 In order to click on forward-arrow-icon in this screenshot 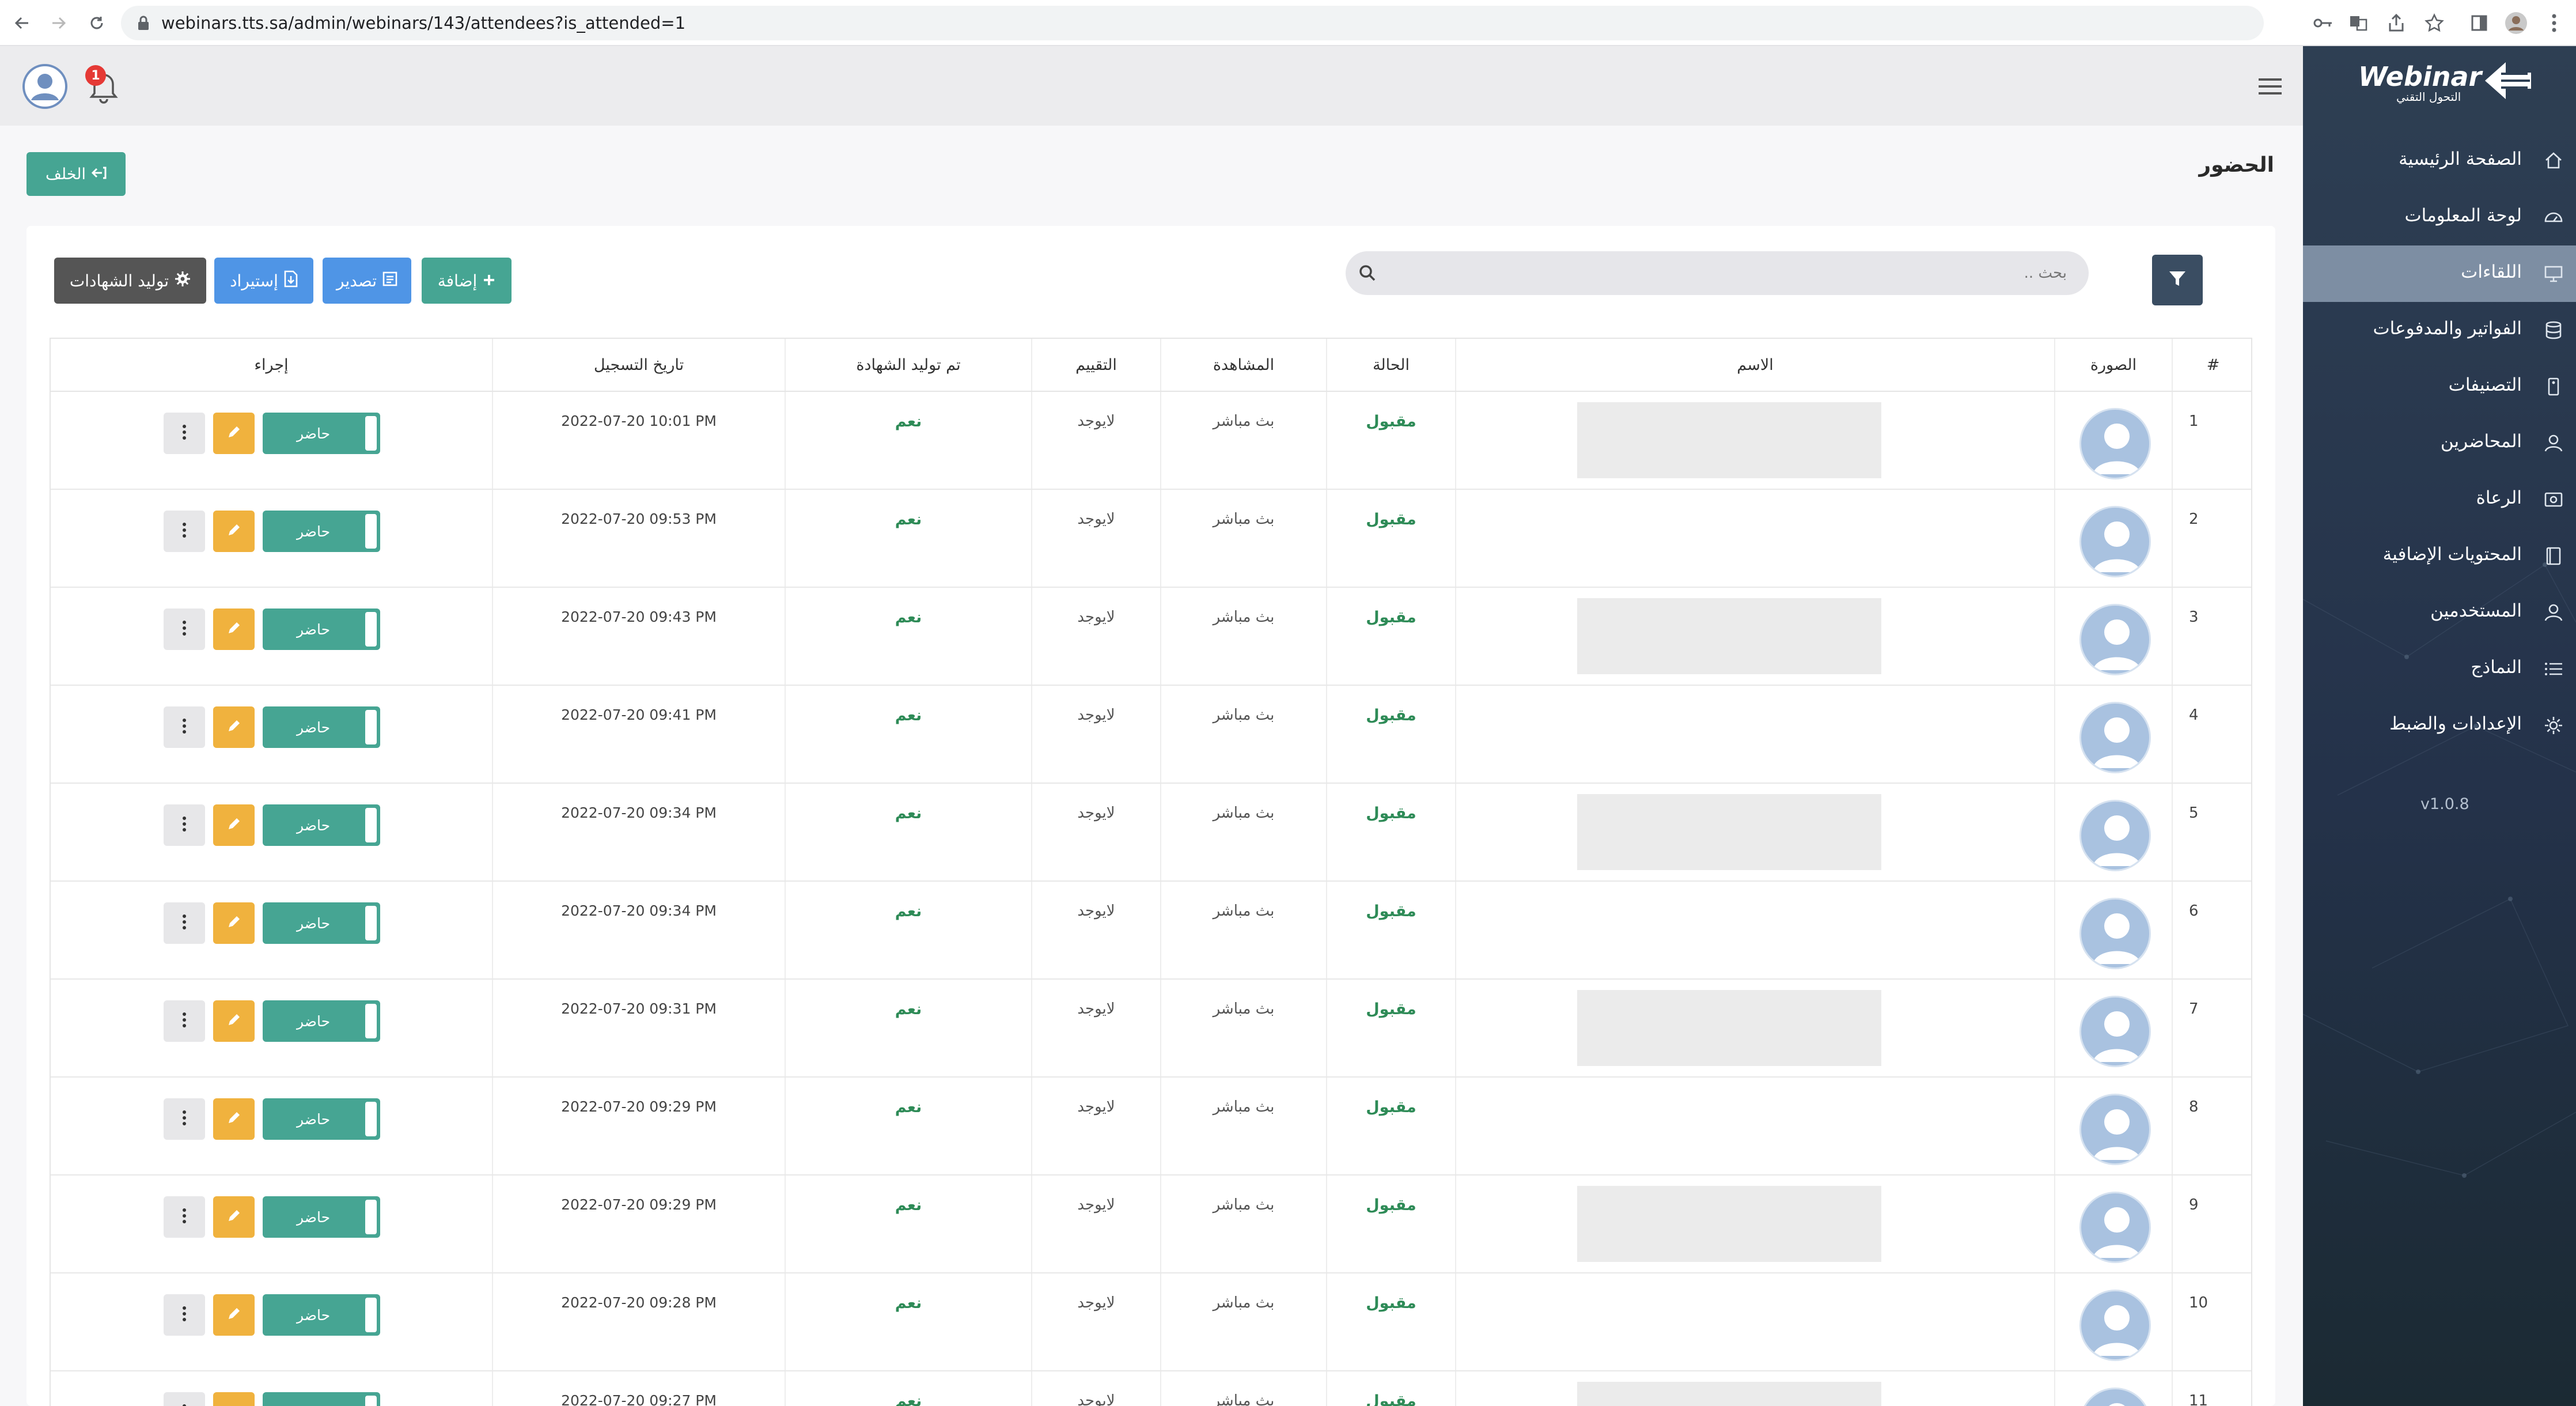, I will do `click(58, 23)`.